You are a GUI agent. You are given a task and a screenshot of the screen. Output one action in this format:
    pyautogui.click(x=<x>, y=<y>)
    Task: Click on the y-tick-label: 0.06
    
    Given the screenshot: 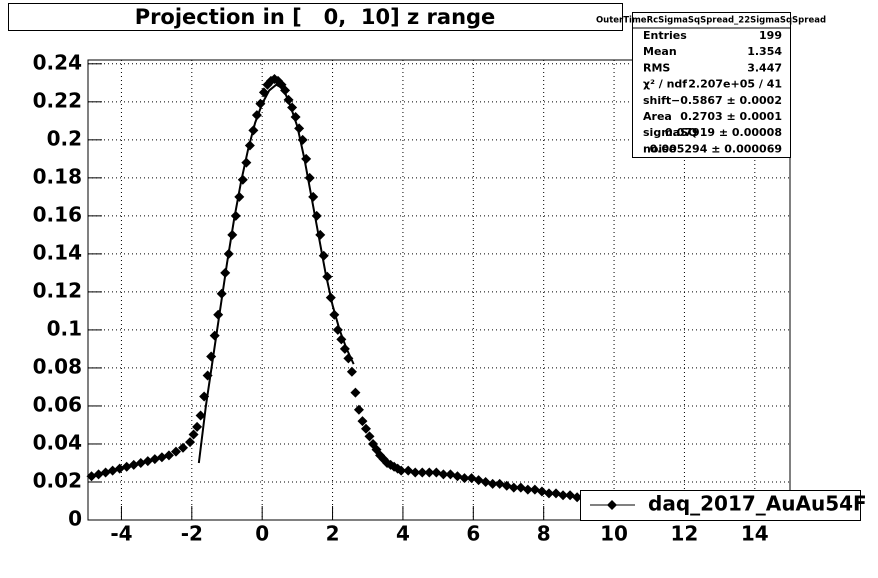 What is the action you would take?
    pyautogui.click(x=57, y=404)
    